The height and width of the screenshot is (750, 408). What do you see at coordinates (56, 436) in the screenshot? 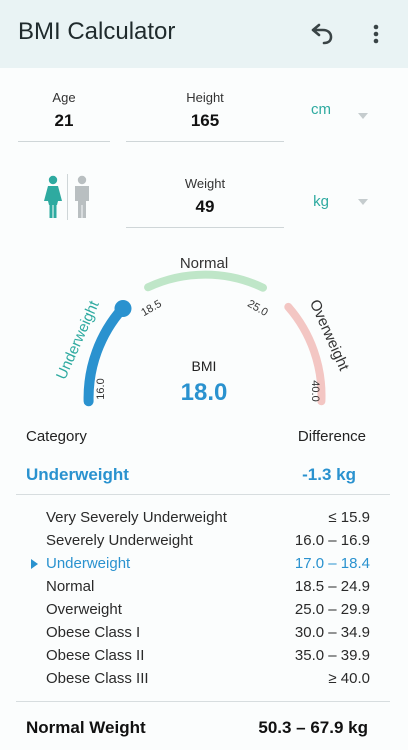
I see `category-header: Category` at bounding box center [56, 436].